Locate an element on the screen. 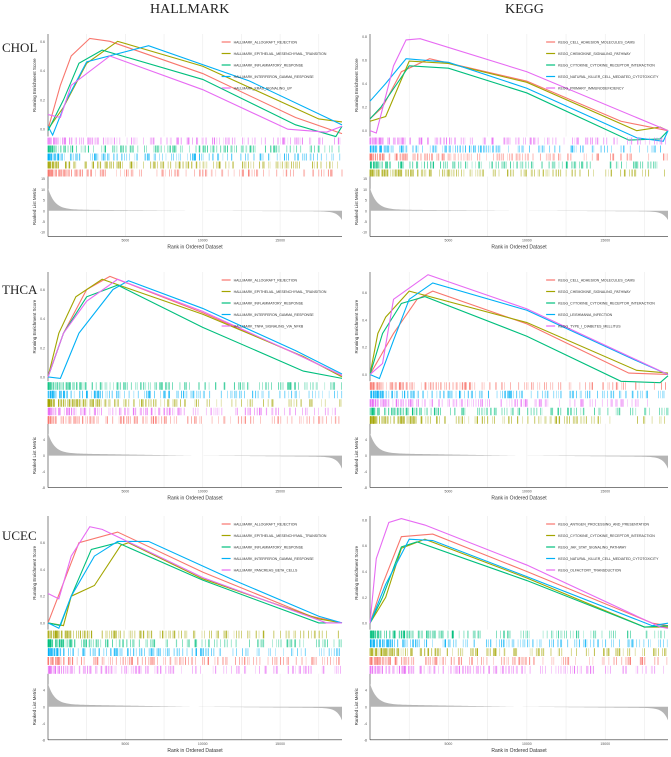 Image resolution: width=671 pixels, height=757 pixels. metric-tick-label: 4 is located at coordinates (366, 440).